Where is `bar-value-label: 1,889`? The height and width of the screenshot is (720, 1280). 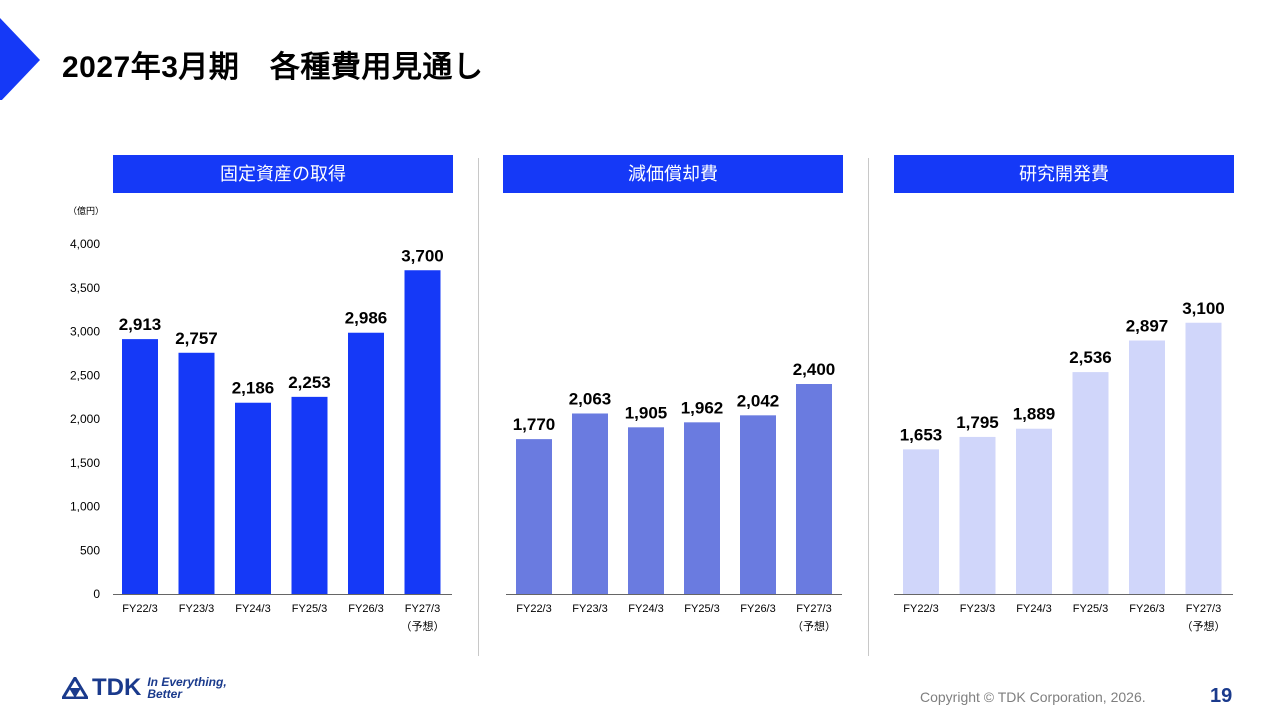 bar-value-label: 1,889 is located at coordinates (1034, 414).